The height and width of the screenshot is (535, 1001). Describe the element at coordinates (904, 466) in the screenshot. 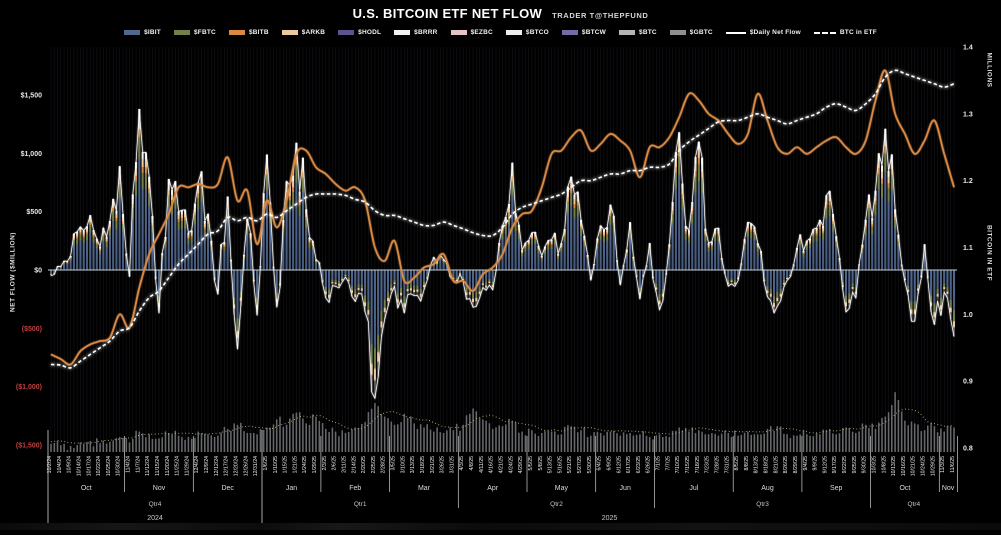

I see `date-tick-label: 10/16/25` at that location.